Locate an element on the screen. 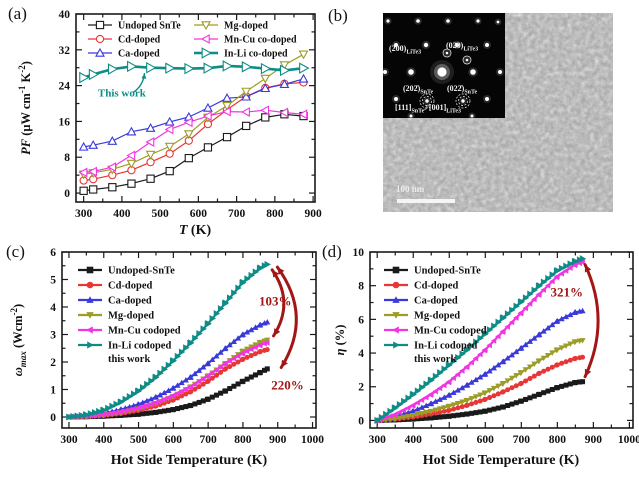 This screenshot has width=639, height=478. svg-text: 3 is located at coordinates (53, 336).